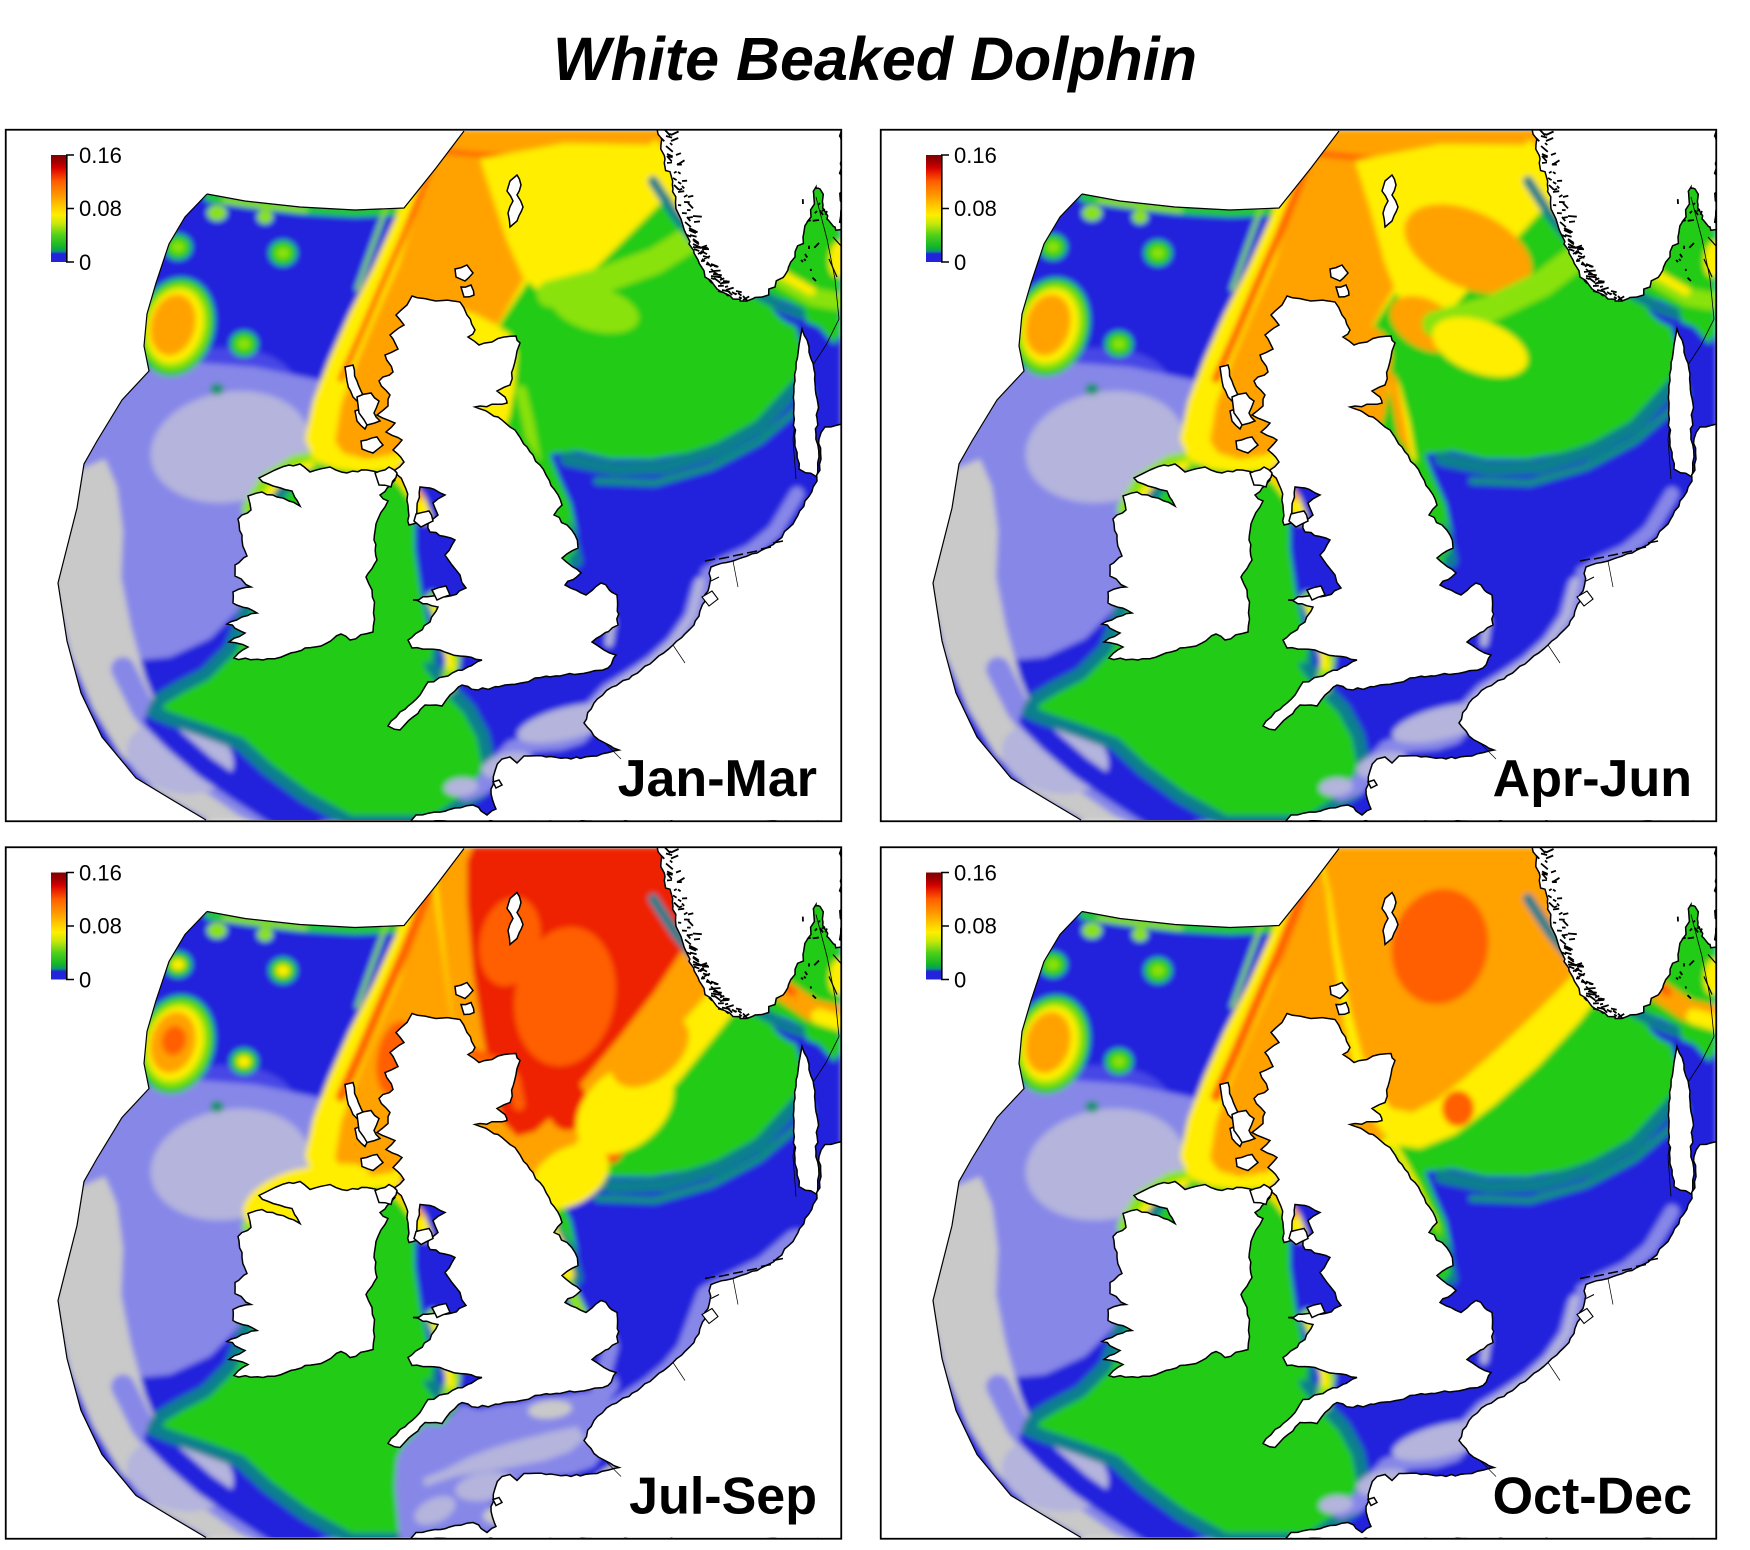  What do you see at coordinates (875, 59) in the screenshot?
I see `svg-text: White Beaked Dolphin` at bounding box center [875, 59].